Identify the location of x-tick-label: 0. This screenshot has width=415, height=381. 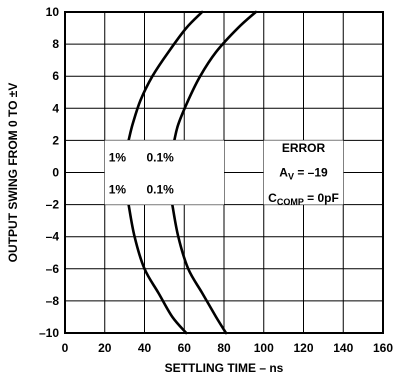
(65, 348).